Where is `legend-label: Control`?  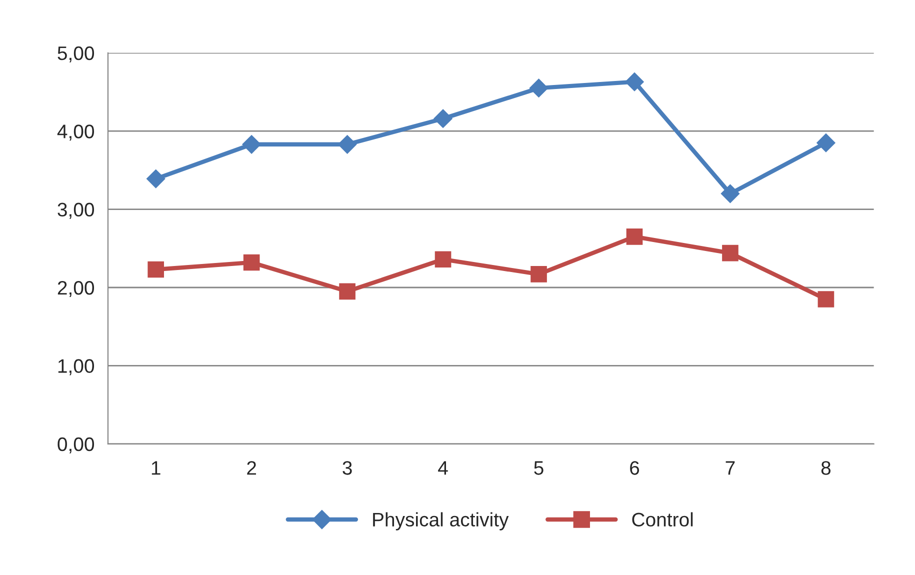 legend-label: Control is located at coordinates (662, 519).